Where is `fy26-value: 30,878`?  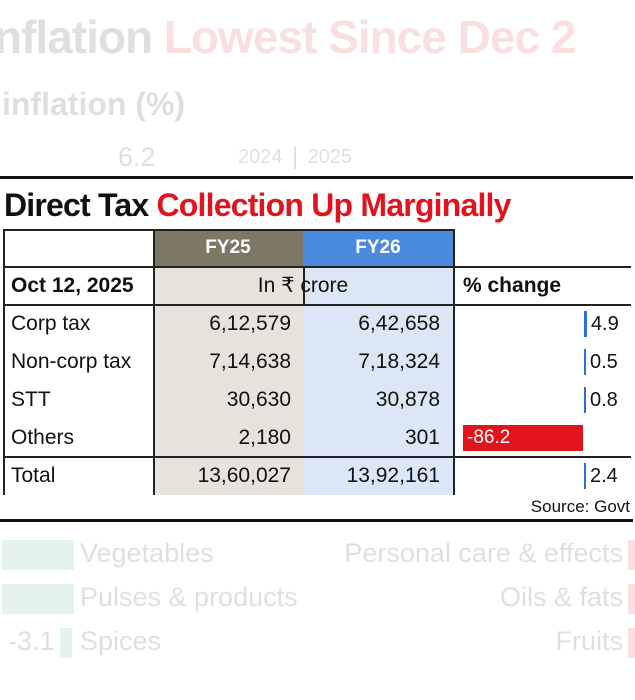 fy26-value: 30,878 is located at coordinates (407, 399).